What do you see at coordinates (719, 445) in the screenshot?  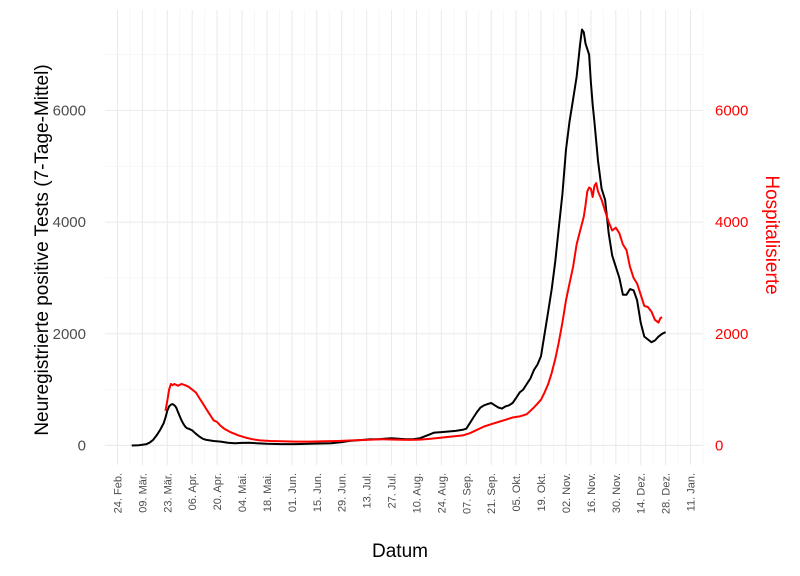 I see `y2-tick-label: 0` at bounding box center [719, 445].